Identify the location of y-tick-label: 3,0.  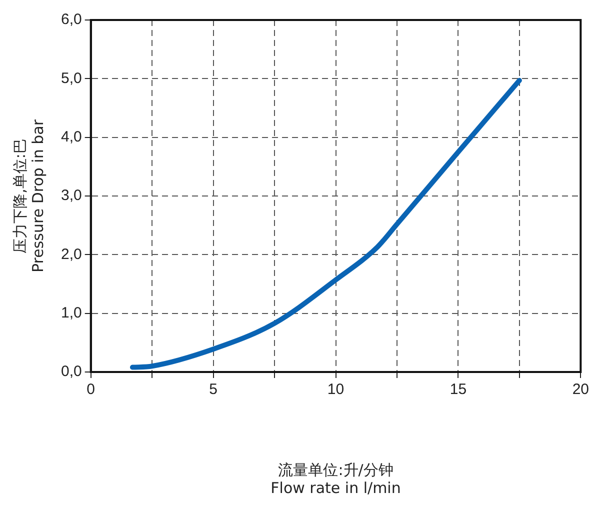
(71, 195).